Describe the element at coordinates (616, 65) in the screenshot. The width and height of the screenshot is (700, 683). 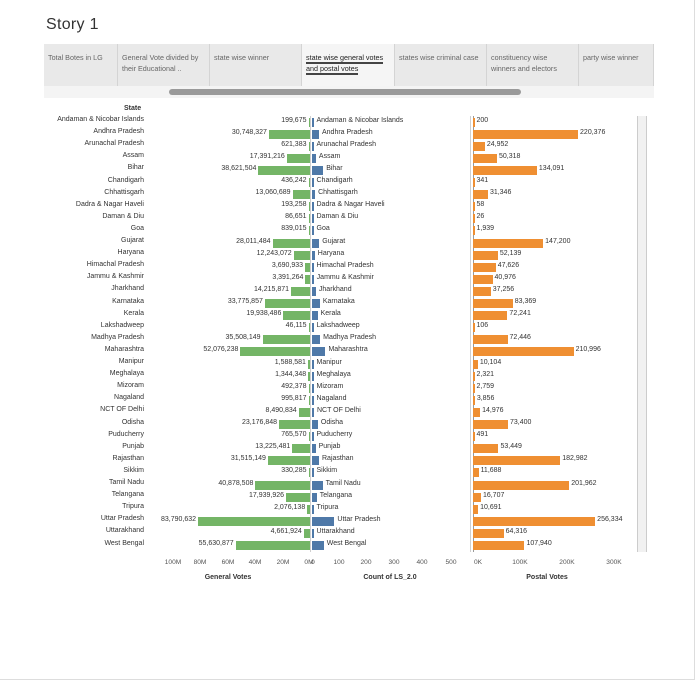
I see `tab-7: party wise winner` at that location.